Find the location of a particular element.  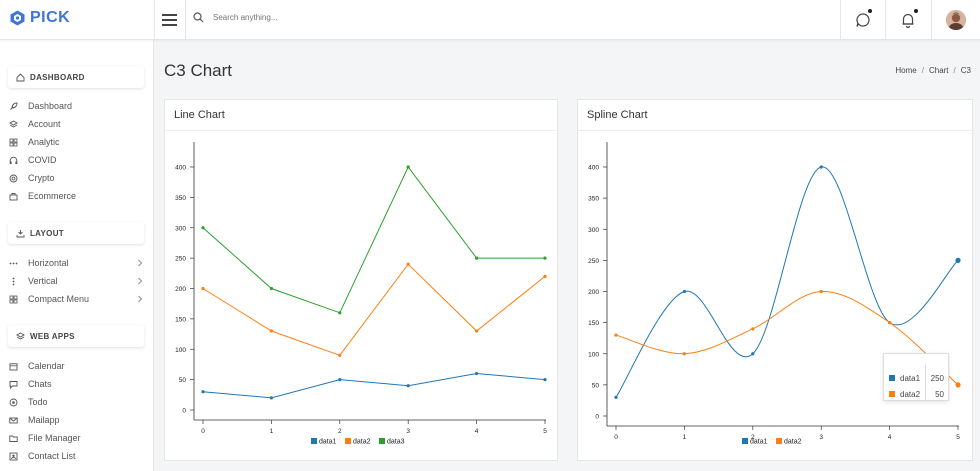

logo-text: PICK is located at coordinates (50, 17).